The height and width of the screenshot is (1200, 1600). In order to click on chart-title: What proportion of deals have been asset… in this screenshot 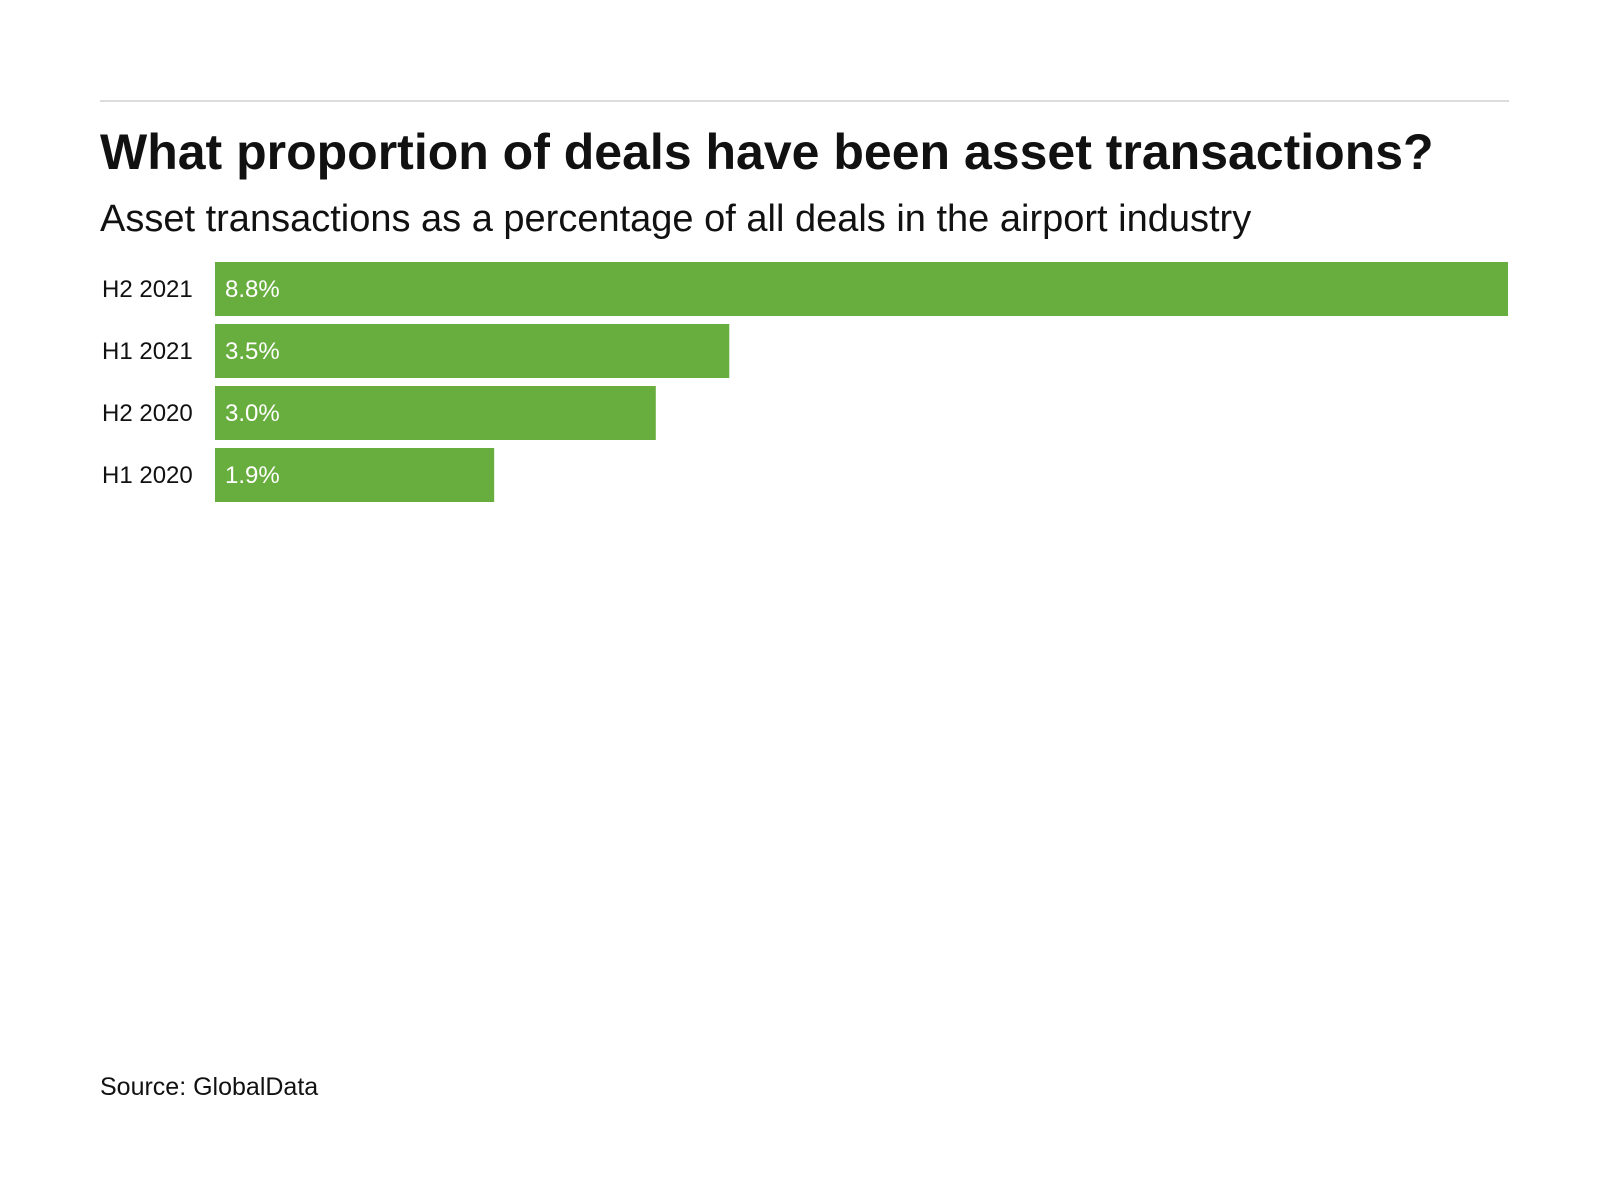, I will do `click(767, 152)`.